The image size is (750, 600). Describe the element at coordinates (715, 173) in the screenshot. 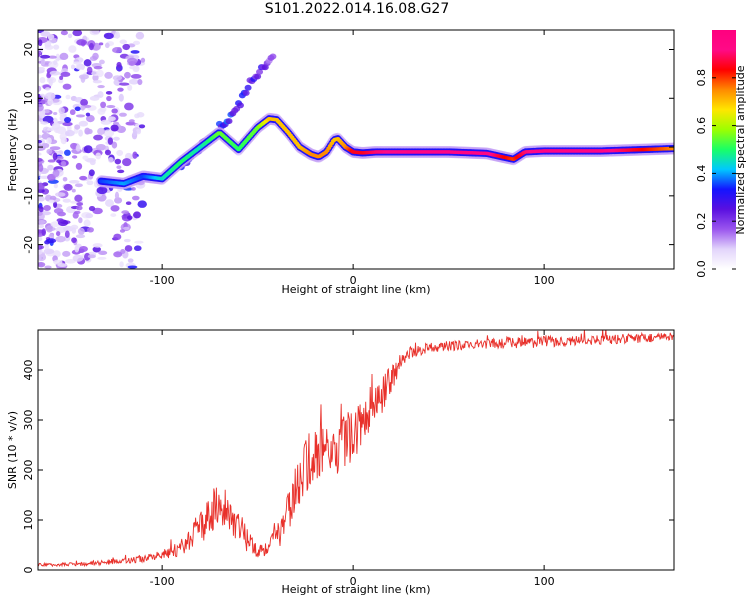

I see `colorbar-ticks: 0.0 0.2 0.4 0.6 0.8` at that location.